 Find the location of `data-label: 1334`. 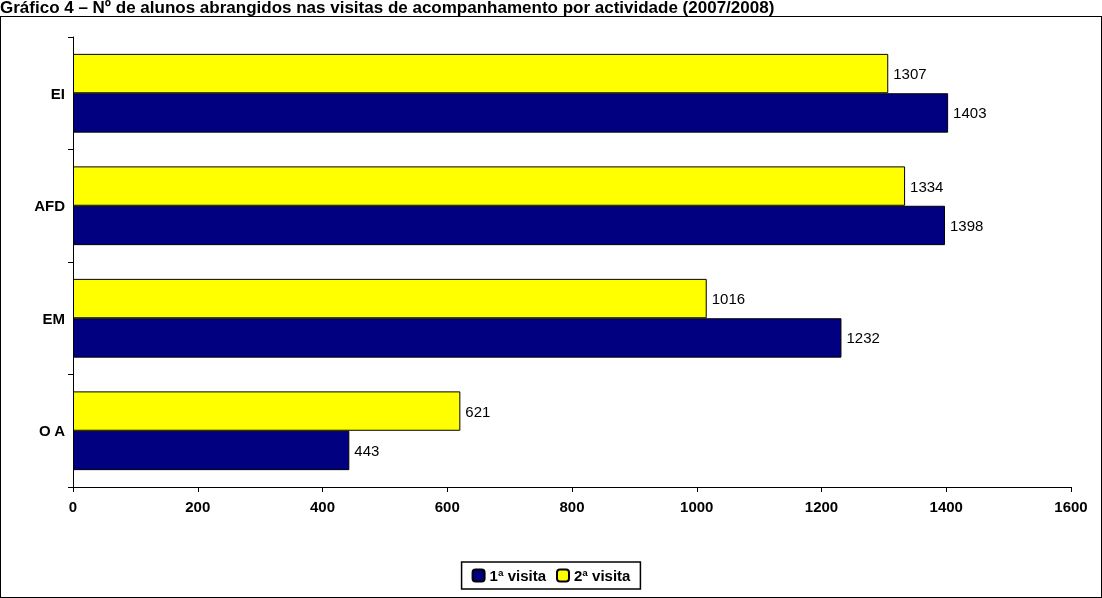

data-label: 1334 is located at coordinates (927, 186).